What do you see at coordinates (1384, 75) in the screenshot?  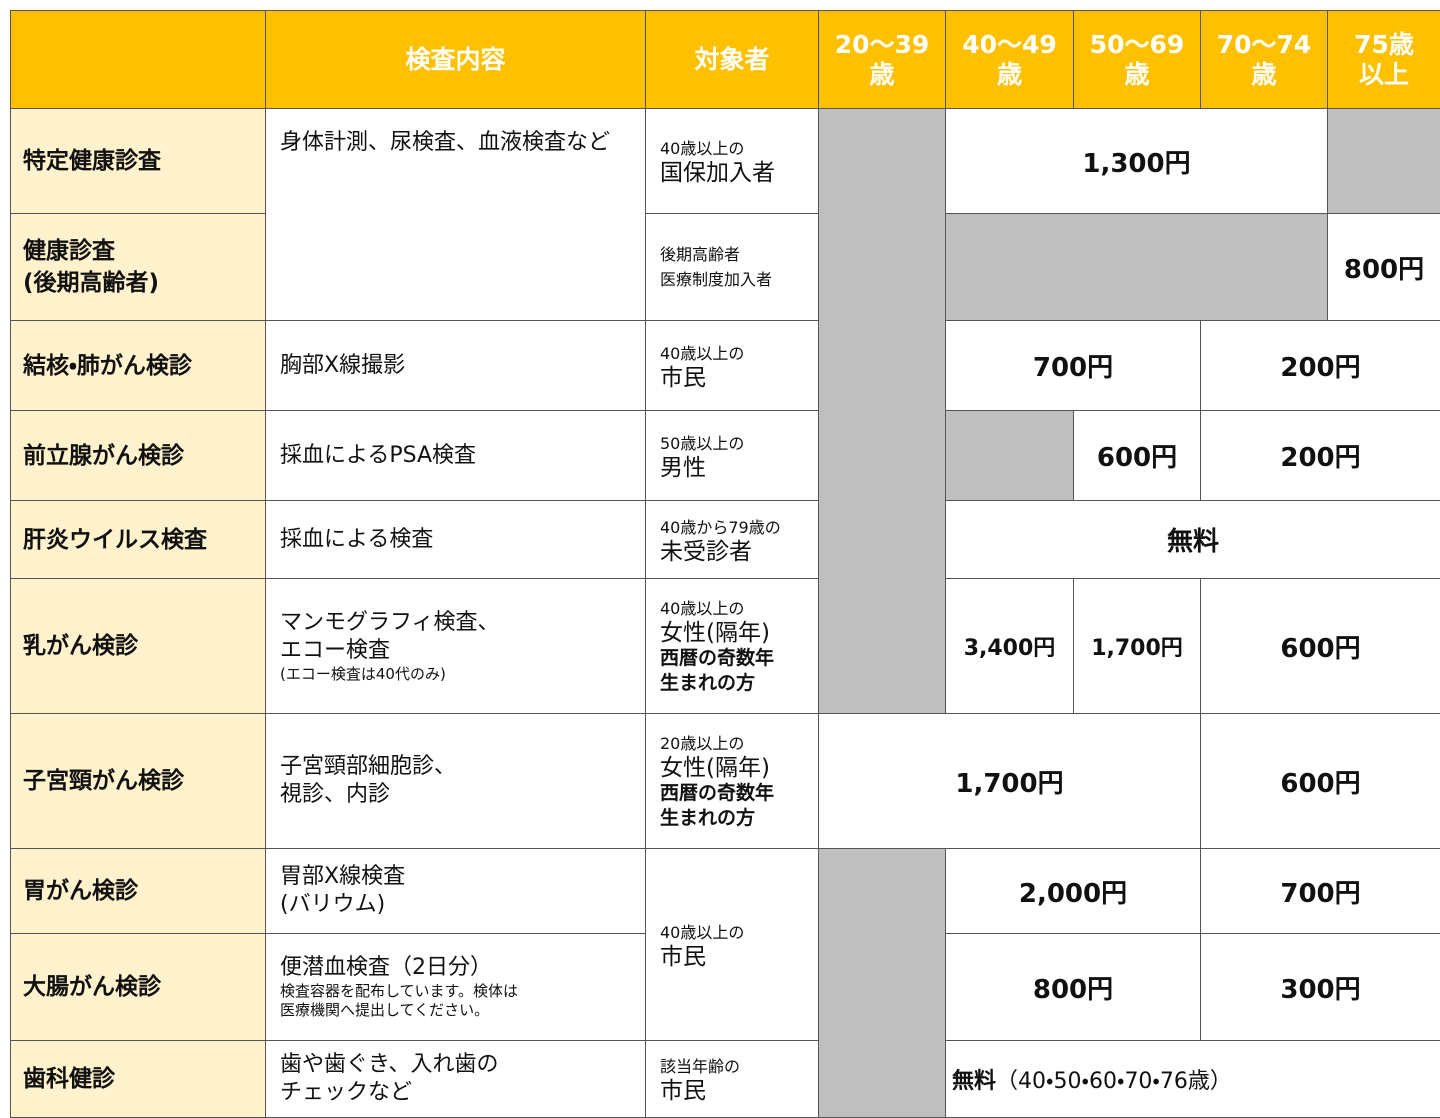 I see `text-line: 以上` at bounding box center [1384, 75].